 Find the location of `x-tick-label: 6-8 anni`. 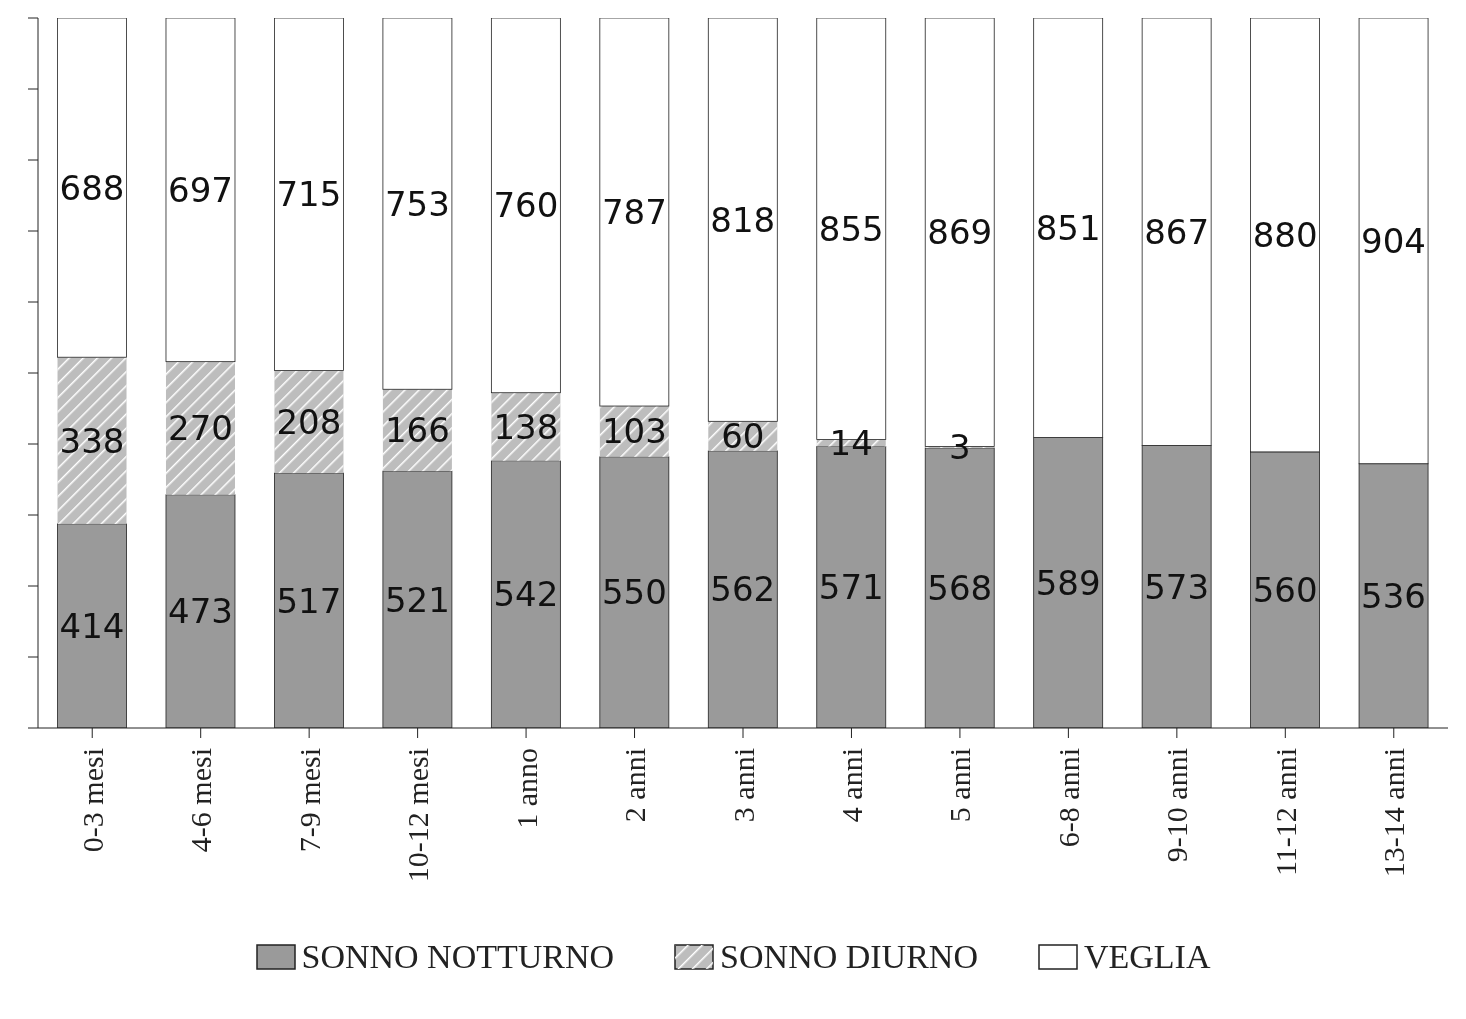

x-tick-label: 6-8 anni is located at coordinates (1068, 798).